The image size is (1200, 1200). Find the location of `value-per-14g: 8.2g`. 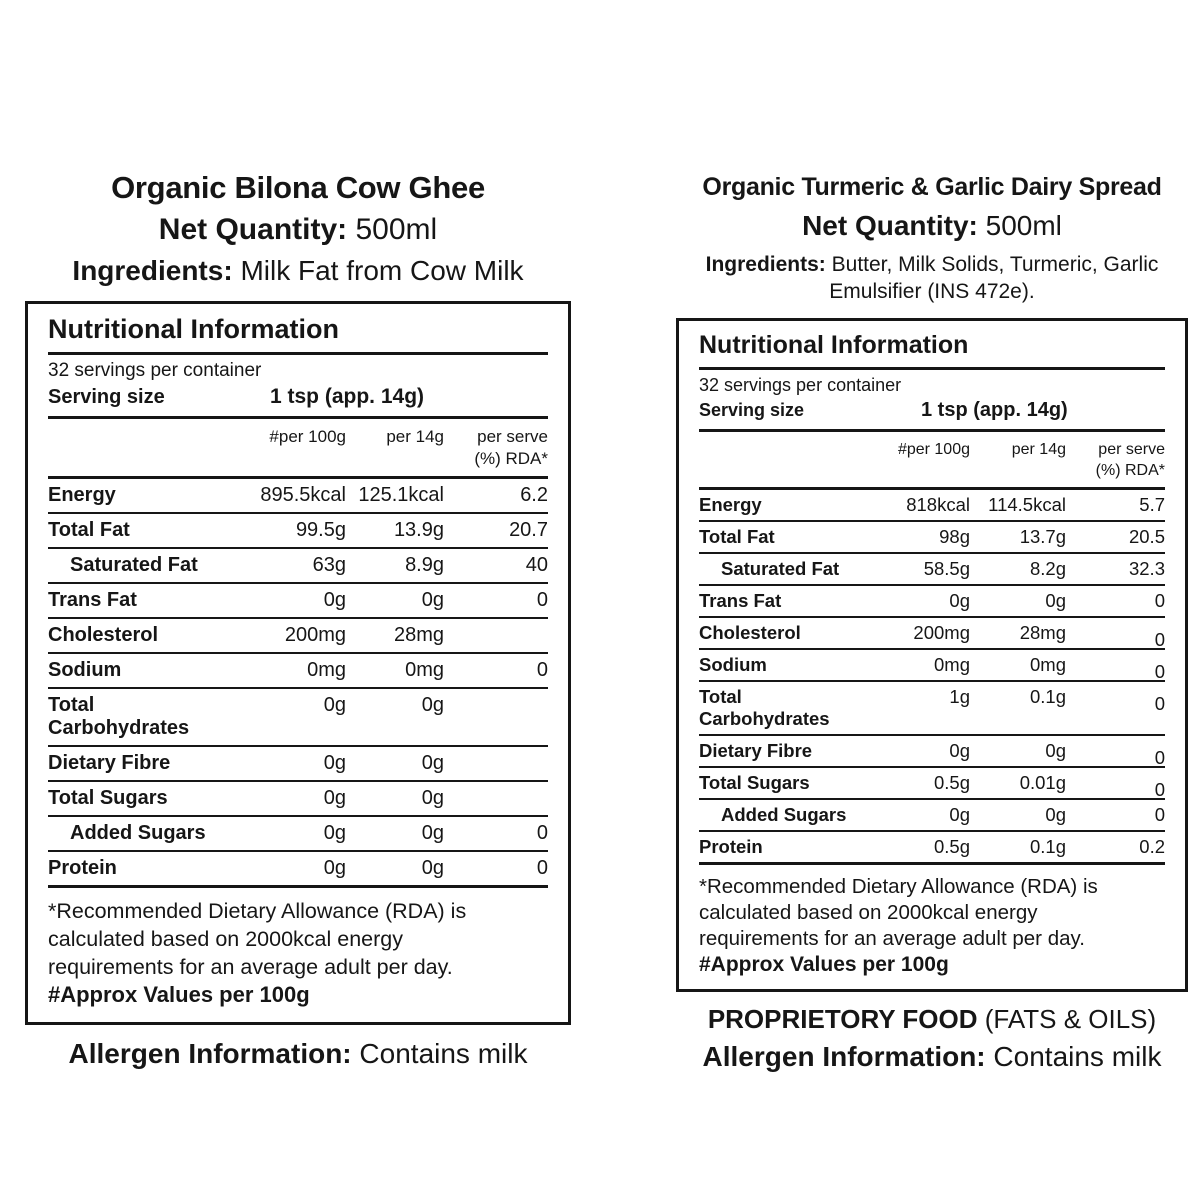

value-per-14g: 8.2g is located at coordinates (1047, 568).